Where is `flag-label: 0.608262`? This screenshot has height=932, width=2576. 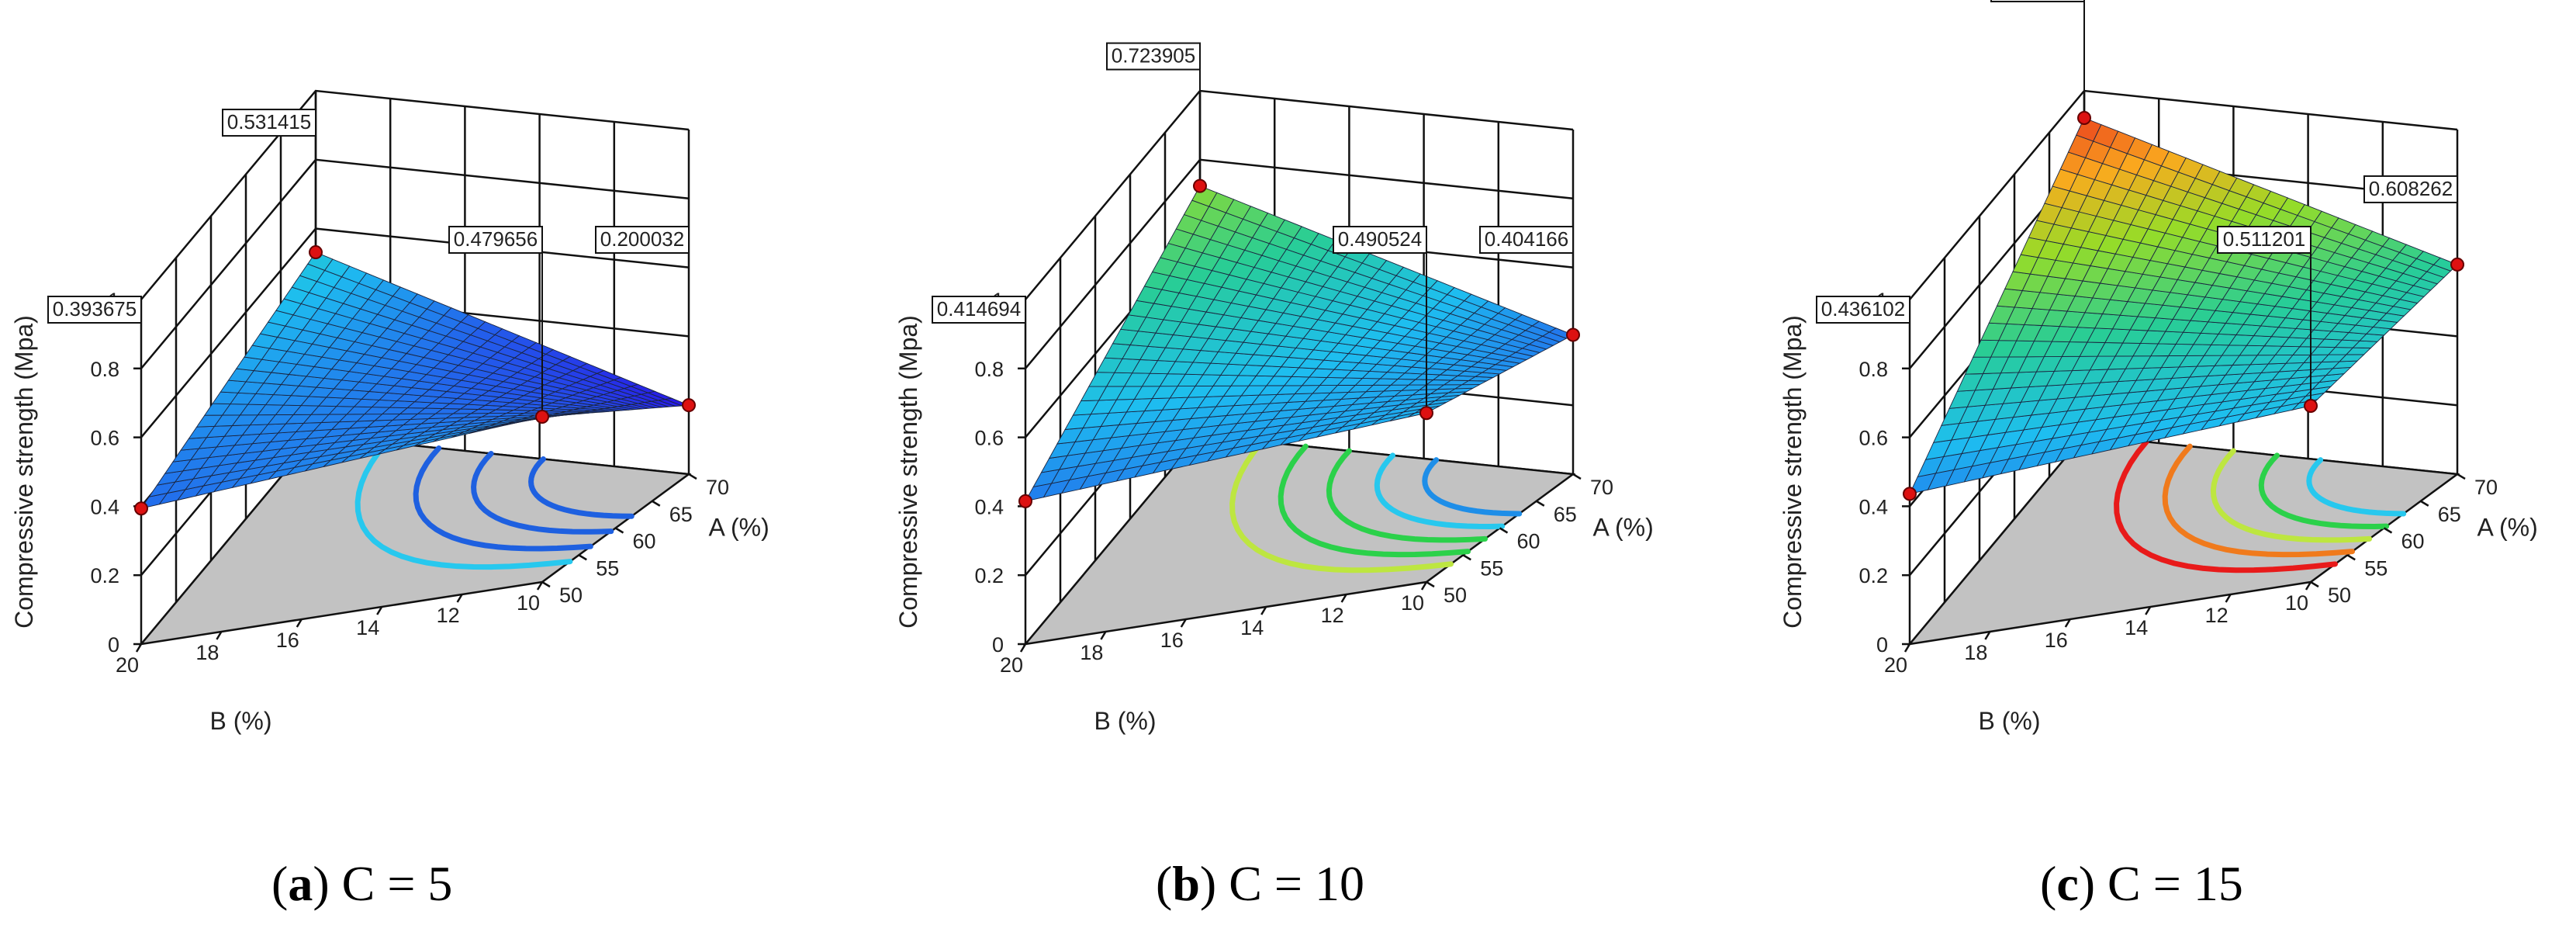
flag-label: 0.608262 is located at coordinates (2411, 188).